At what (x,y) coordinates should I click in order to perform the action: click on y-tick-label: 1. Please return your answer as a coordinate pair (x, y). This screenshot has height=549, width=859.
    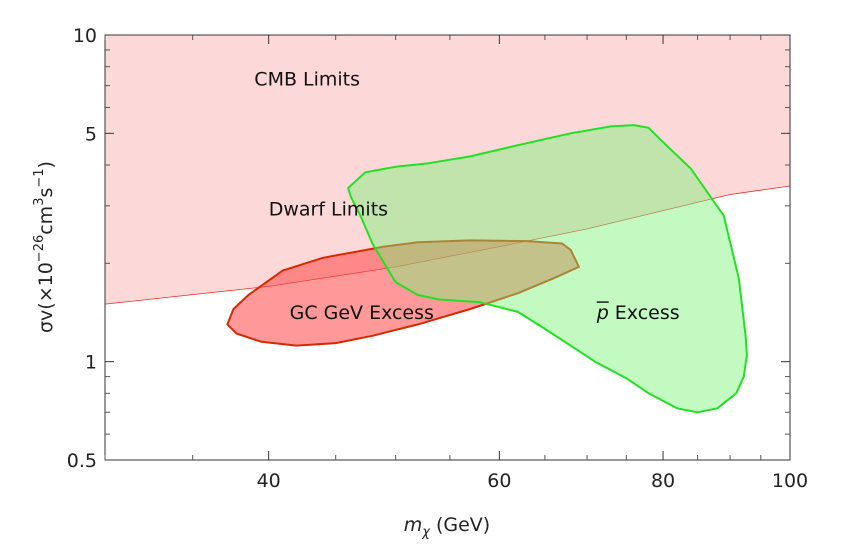
    Looking at the image, I should click on (91, 363).